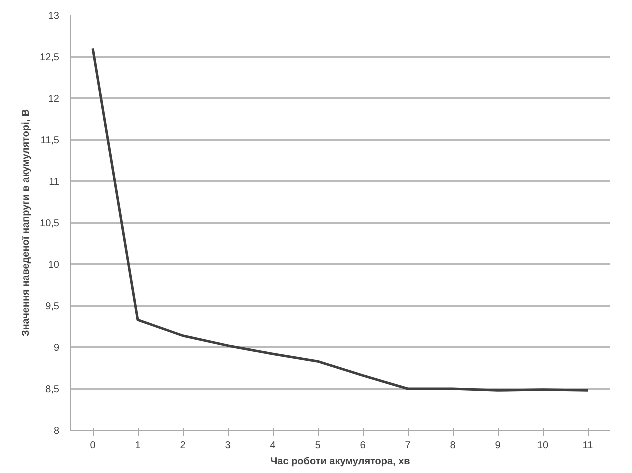 This screenshot has height=473, width=632. I want to click on x-tick-label: 9, so click(498, 446).